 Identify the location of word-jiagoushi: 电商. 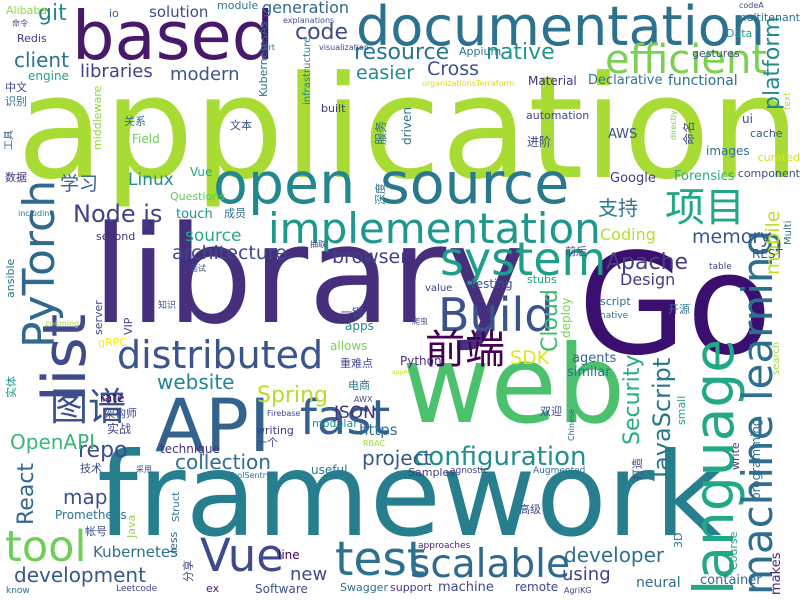
(359, 385).